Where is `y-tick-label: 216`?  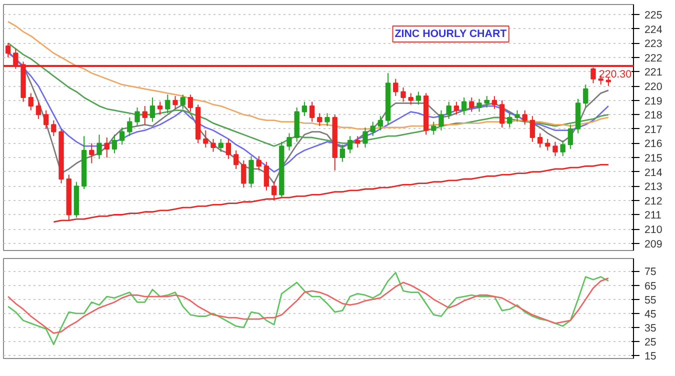
y-tick-label: 216 is located at coordinates (653, 144).